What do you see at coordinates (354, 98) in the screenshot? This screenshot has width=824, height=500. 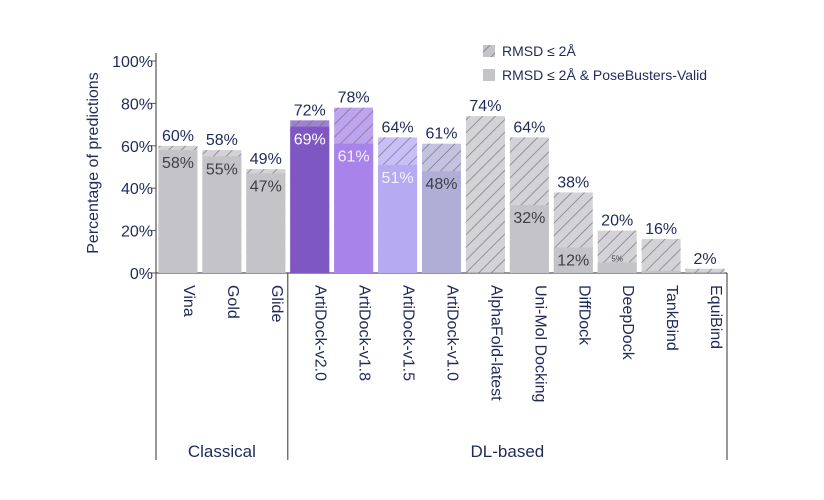 I see `bar-top-label: 78%` at bounding box center [354, 98].